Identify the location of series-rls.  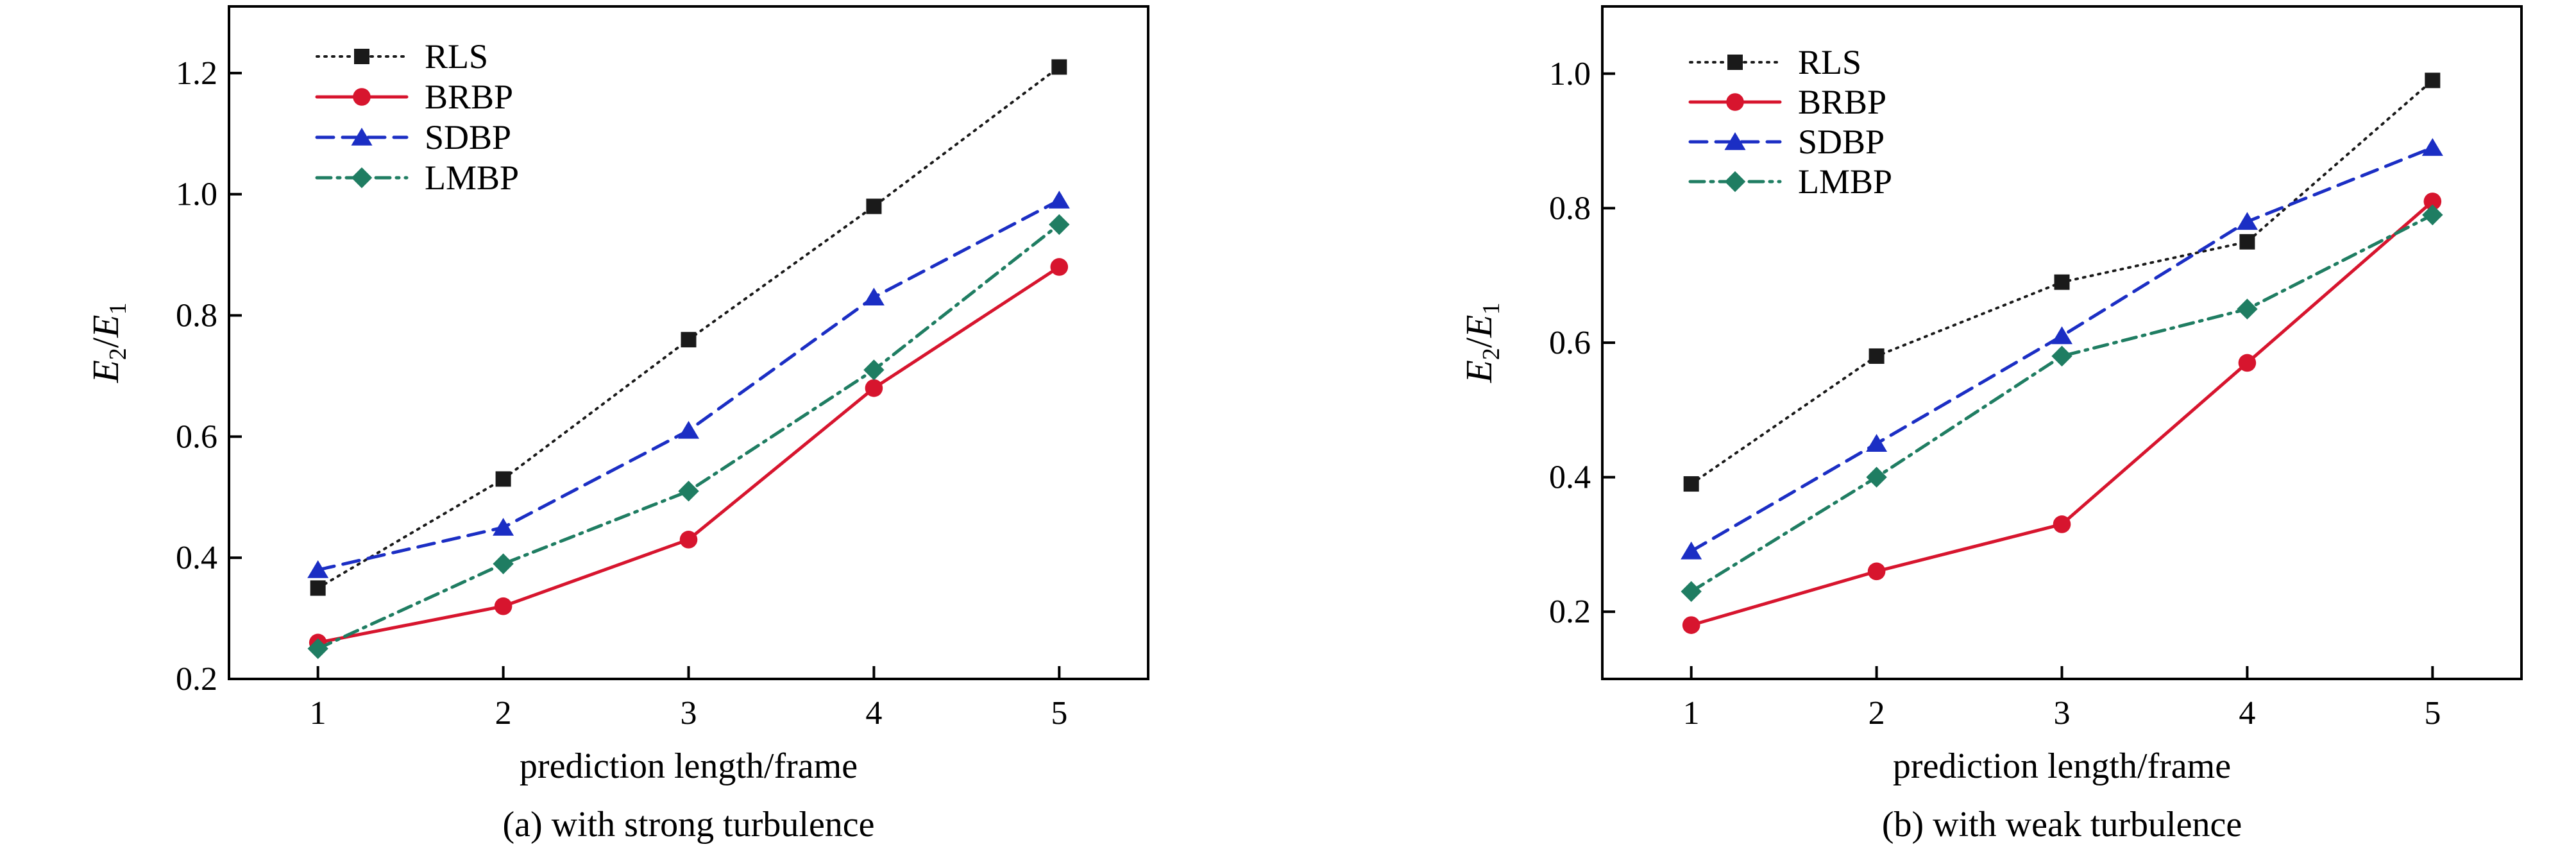
(2062, 282).